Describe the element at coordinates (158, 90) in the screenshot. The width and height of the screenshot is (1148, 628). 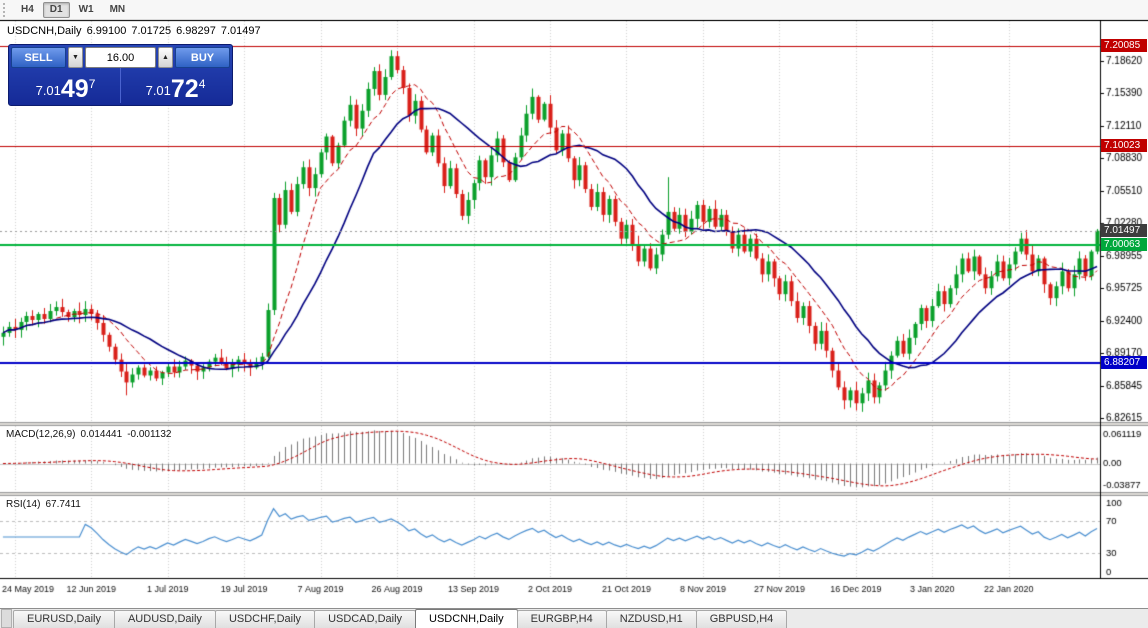
I see `buy-price-prefix: 7.01` at that location.